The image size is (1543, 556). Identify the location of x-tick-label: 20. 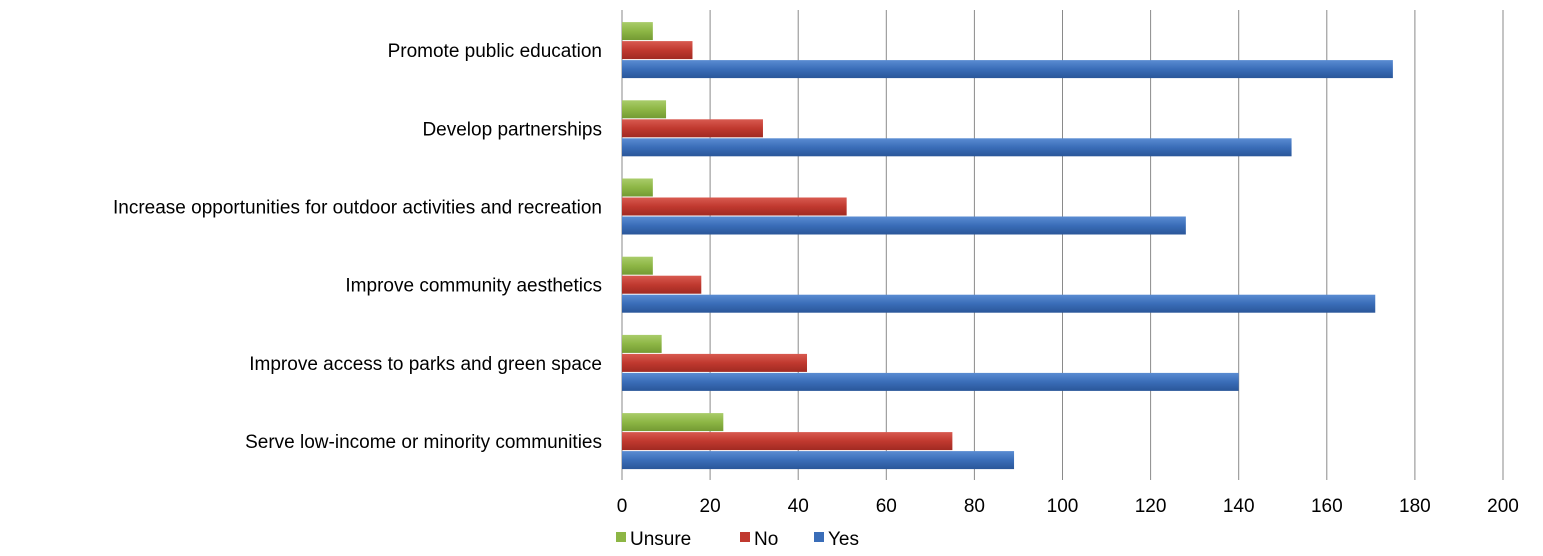
(710, 506).